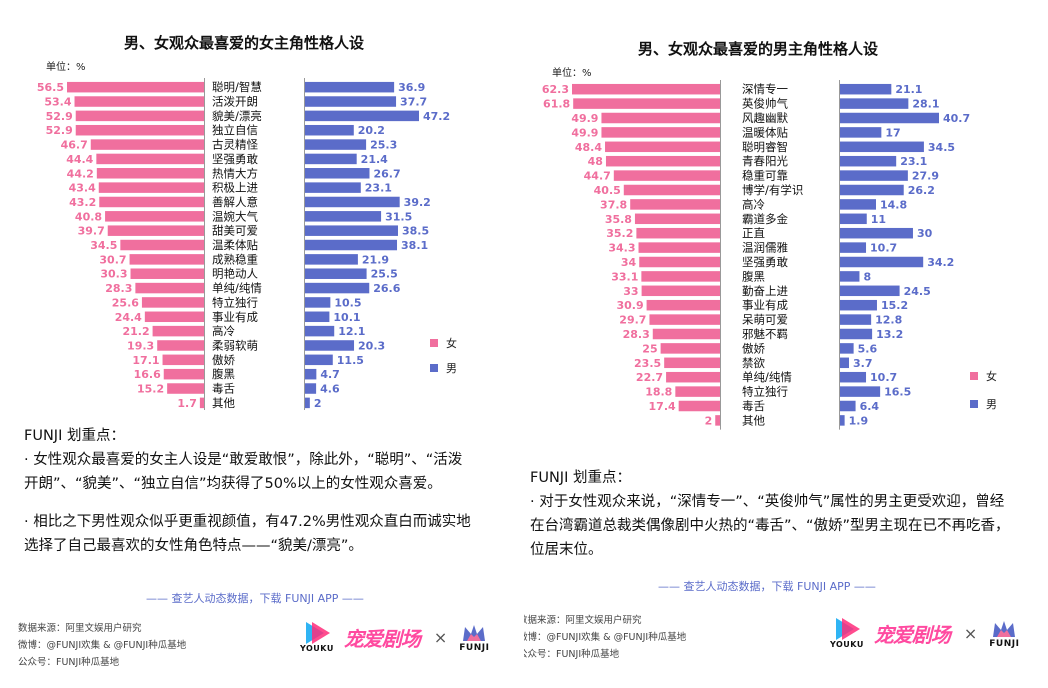 This screenshot has height=688, width=1048. Describe the element at coordinates (346, 317) in the screenshot. I see `data-label-male: 10.1` at that location.